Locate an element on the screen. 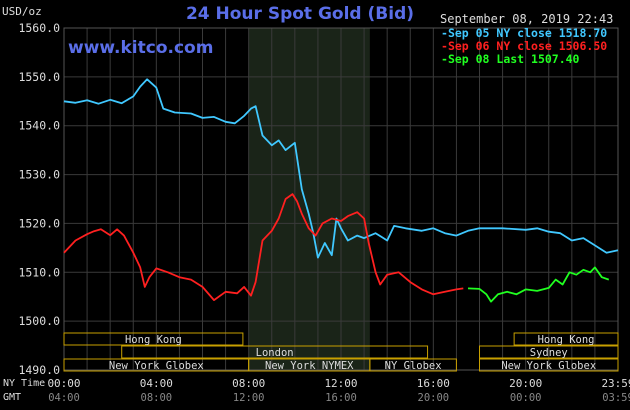 This screenshot has height=410, width=630. y-tick-label: 1560.0 is located at coordinates (39, 28).